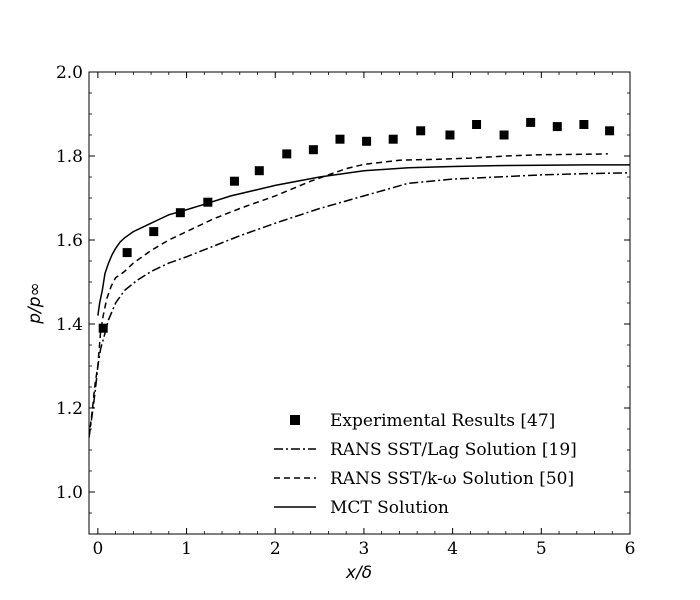 The width and height of the screenshot is (700, 600). Describe the element at coordinates (97, 549) in the screenshot. I see `x-tick-label: 0` at that location.